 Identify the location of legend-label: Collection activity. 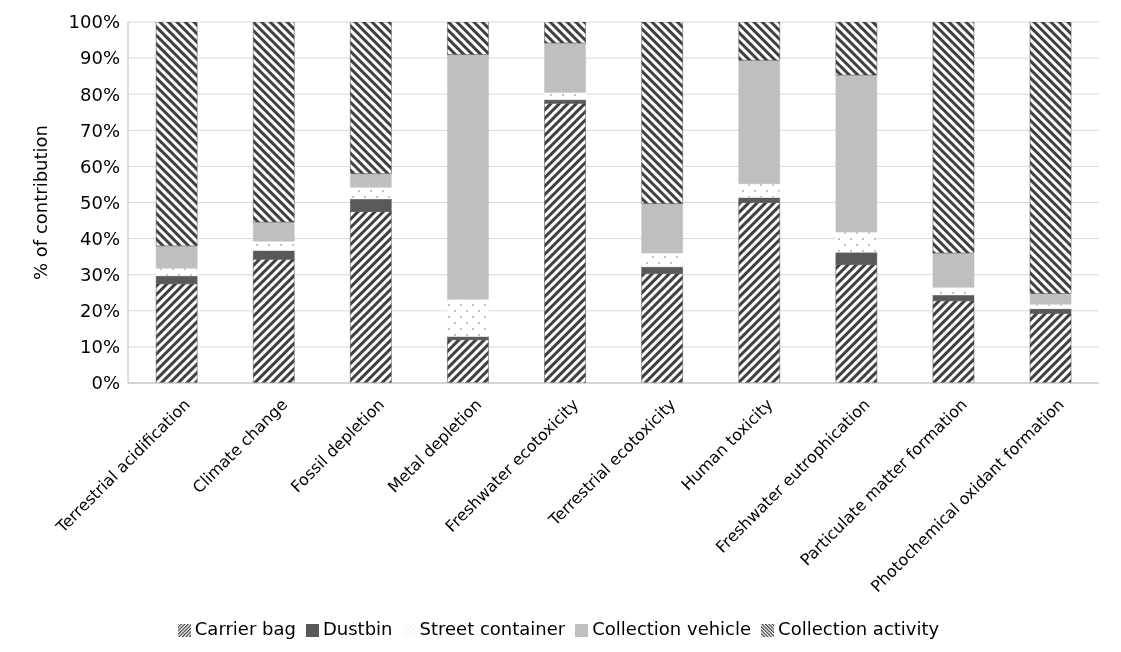
(859, 628).